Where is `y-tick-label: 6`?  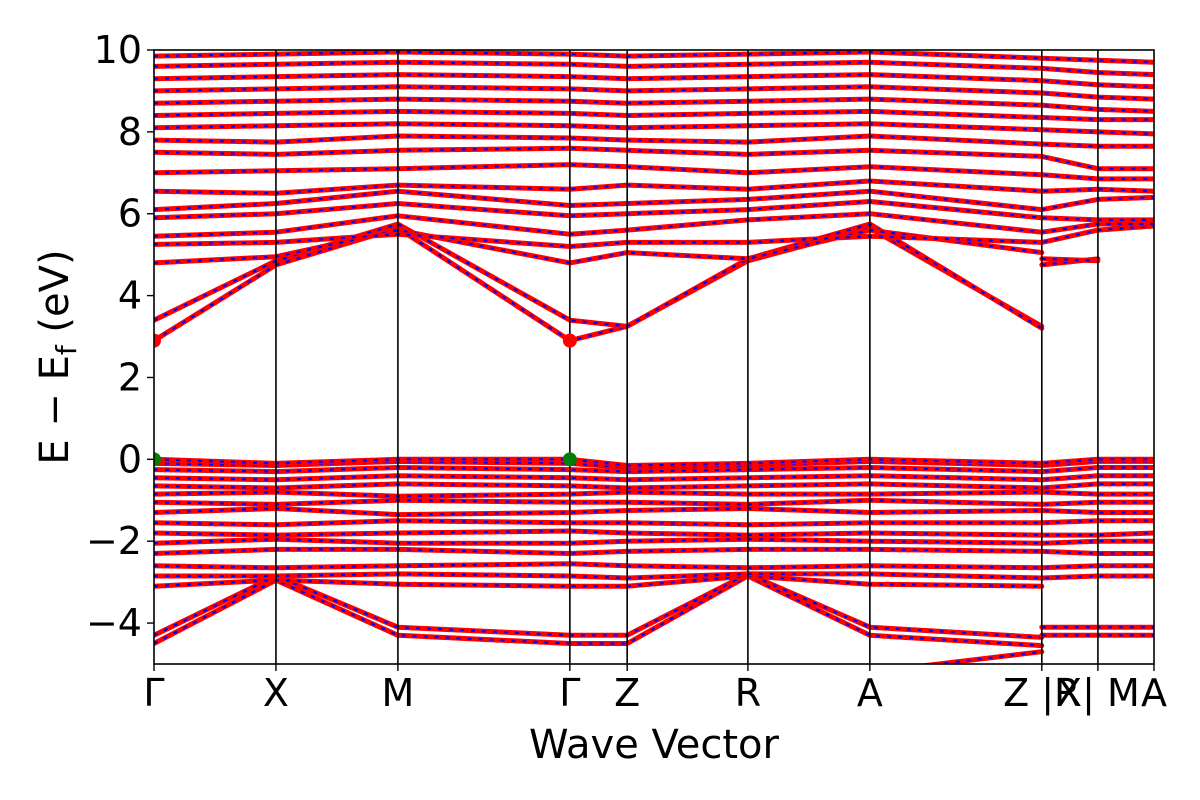
y-tick-label: 6 is located at coordinates (130, 214).